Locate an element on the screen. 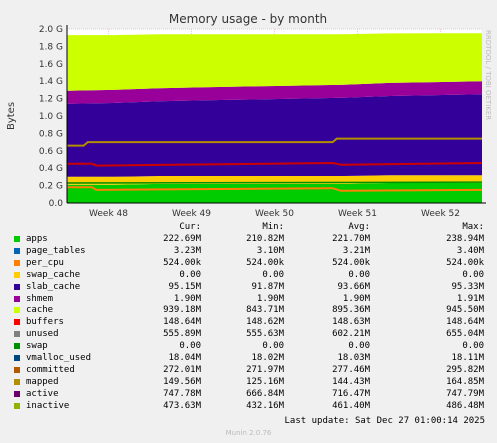  legend-min: 0.00 is located at coordinates (273, 346).